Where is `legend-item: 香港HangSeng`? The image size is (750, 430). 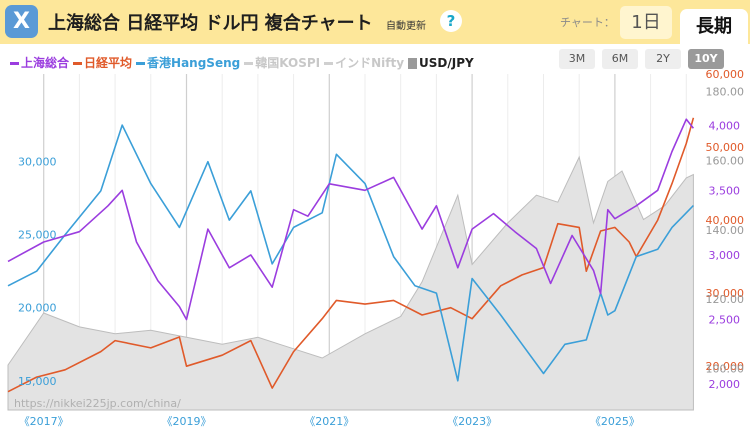 legend-item: 香港HangSeng is located at coordinates (188, 62).